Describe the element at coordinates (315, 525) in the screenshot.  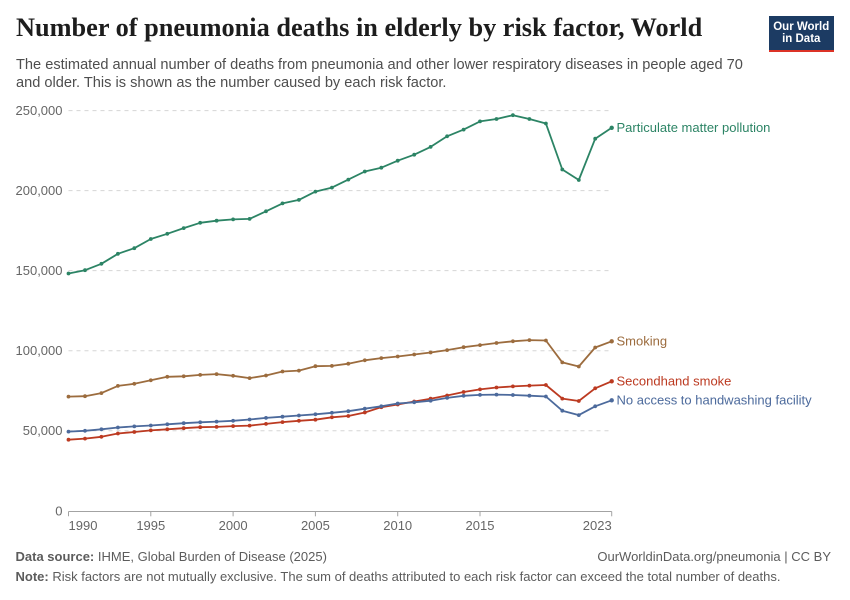
I see `svg-text: 2005` at that location.